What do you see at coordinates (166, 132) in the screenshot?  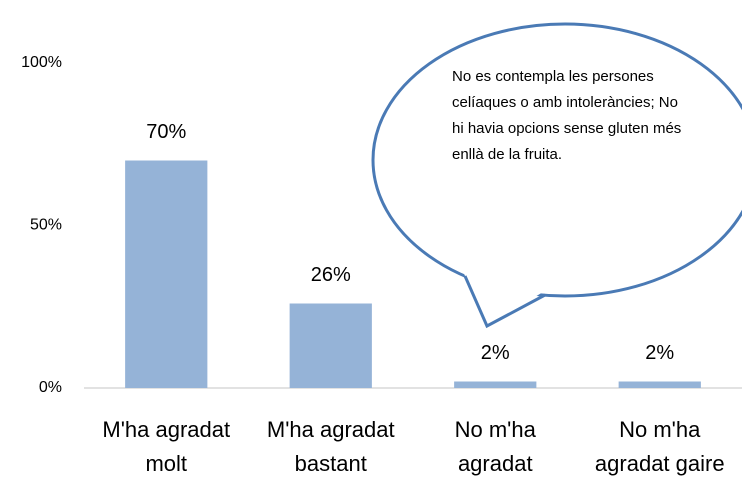 I see `value-label: 70%` at bounding box center [166, 132].